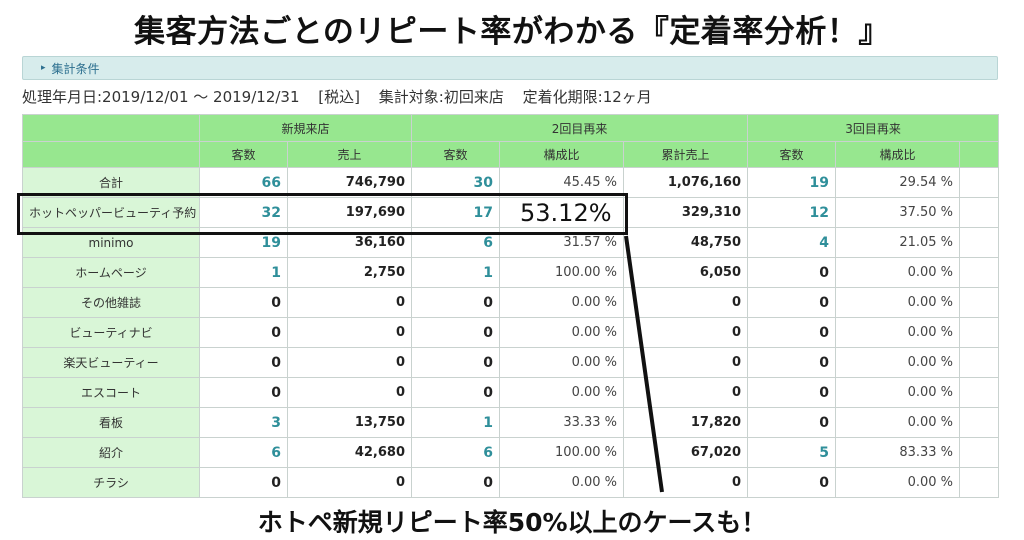  What do you see at coordinates (243, 422) in the screenshot?
I see `new-count-cell: 3` at bounding box center [243, 422].